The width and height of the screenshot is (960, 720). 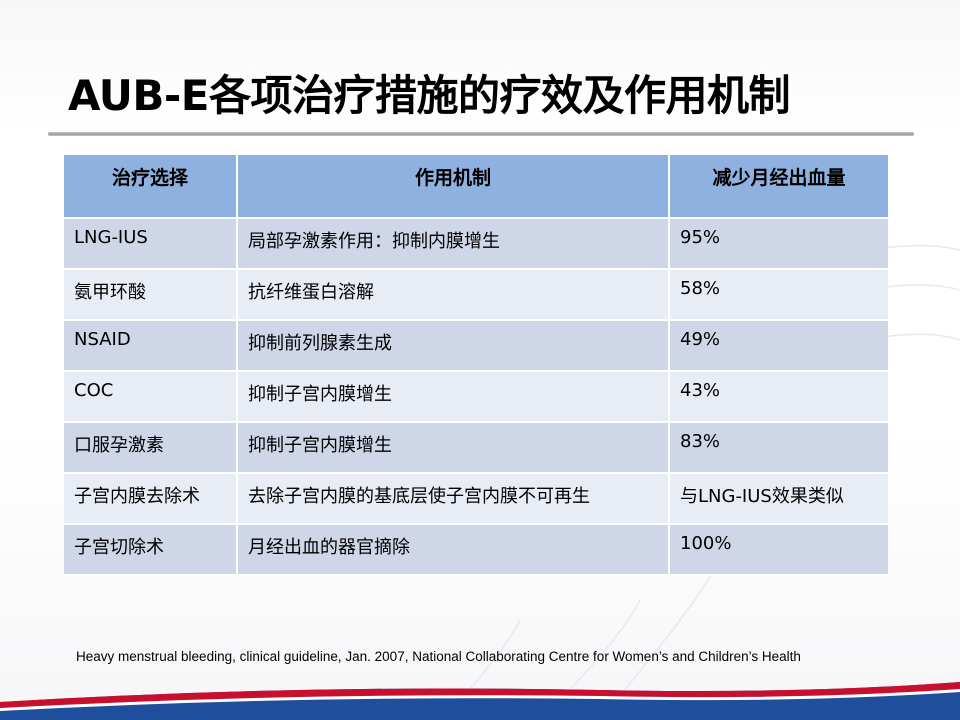 I want to click on title-divider, so click(x=481, y=134).